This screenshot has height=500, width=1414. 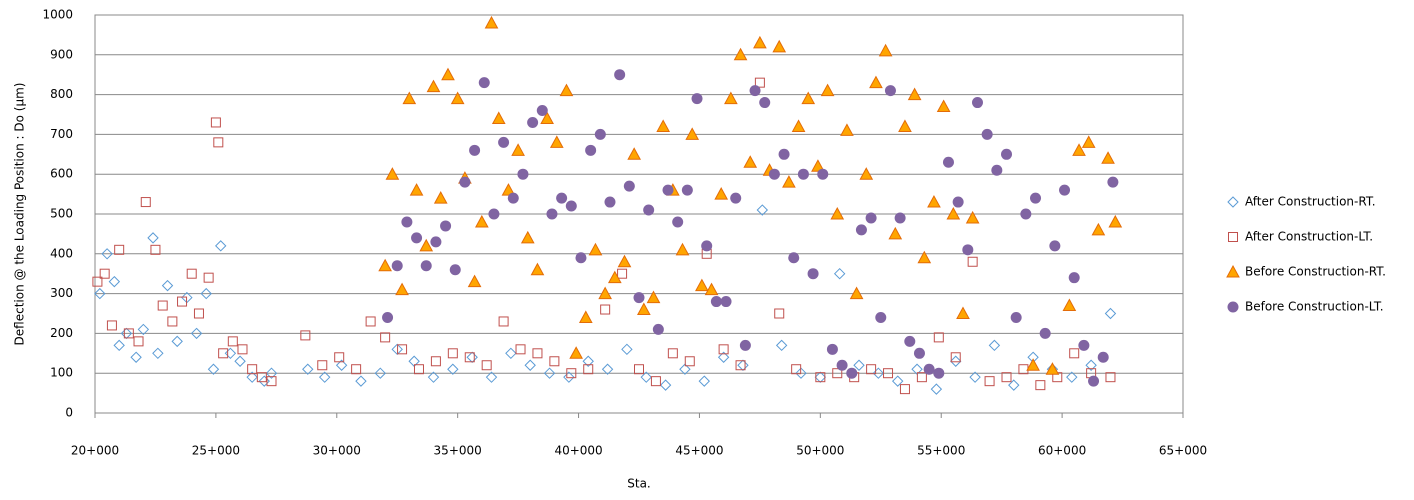 What do you see at coordinates (1309, 237) in the screenshot?
I see `legend-label: After Construction-LT.` at bounding box center [1309, 237].